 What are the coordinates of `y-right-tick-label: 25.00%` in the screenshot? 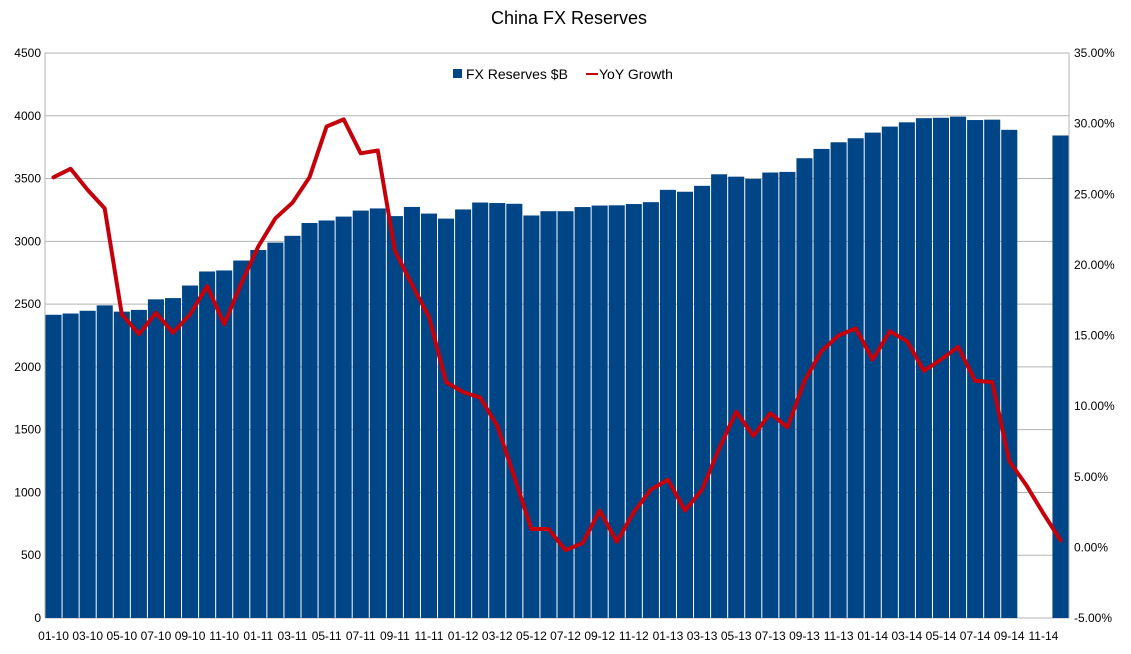 It's located at (1094, 194).